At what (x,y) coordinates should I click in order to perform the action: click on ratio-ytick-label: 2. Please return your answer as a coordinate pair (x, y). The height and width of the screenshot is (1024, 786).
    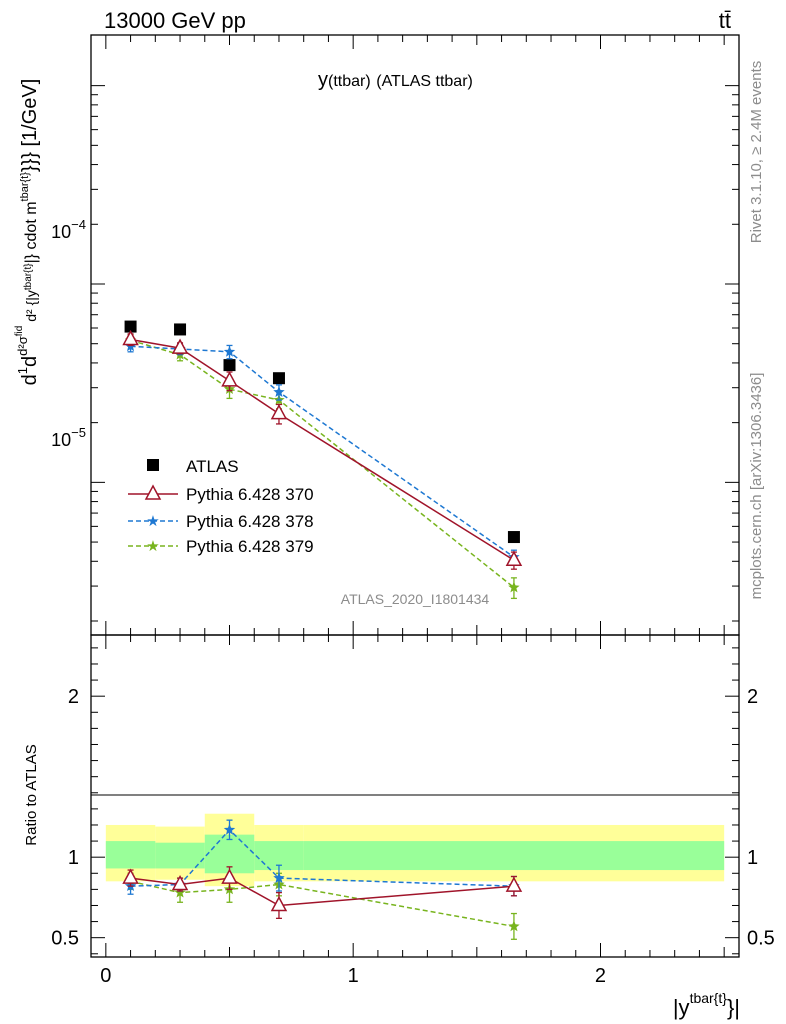
    Looking at the image, I should click on (73, 697).